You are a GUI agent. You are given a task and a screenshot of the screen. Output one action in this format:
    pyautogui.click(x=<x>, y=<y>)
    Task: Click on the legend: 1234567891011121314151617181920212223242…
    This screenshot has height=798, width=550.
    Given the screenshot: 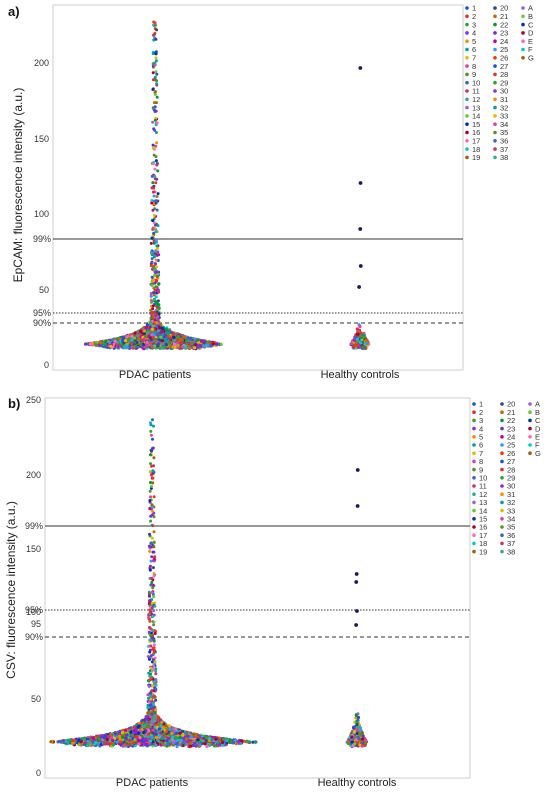 What is the action you would take?
    pyautogui.click(x=499, y=83)
    